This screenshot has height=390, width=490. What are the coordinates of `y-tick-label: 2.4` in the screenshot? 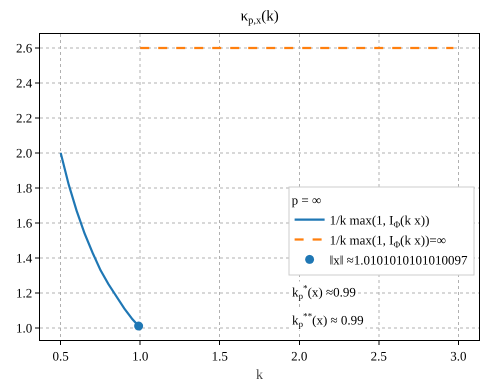 It's located at (24, 83).